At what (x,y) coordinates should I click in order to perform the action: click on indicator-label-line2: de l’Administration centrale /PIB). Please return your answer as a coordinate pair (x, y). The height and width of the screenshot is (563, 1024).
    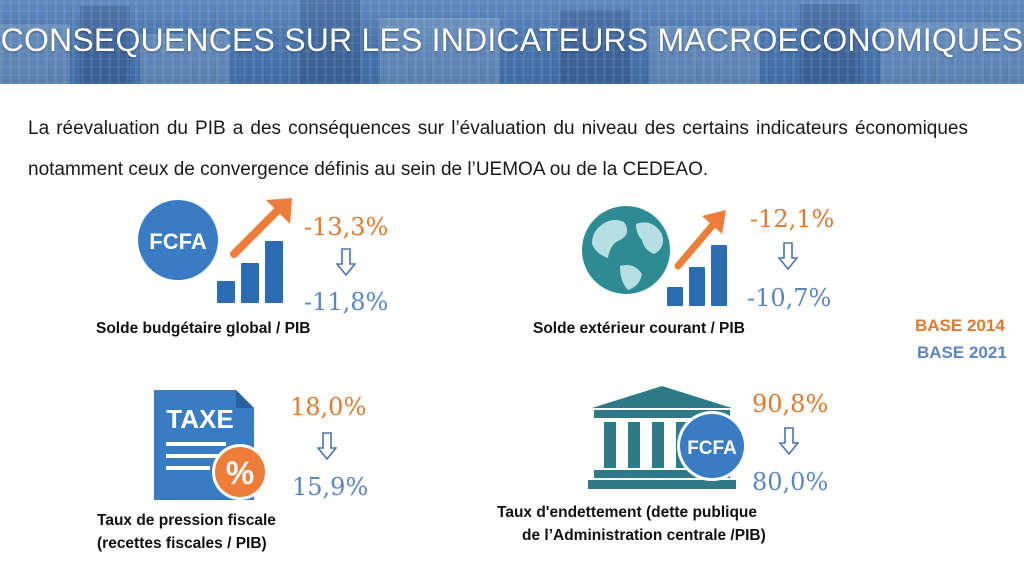
    Looking at the image, I should click on (644, 535).